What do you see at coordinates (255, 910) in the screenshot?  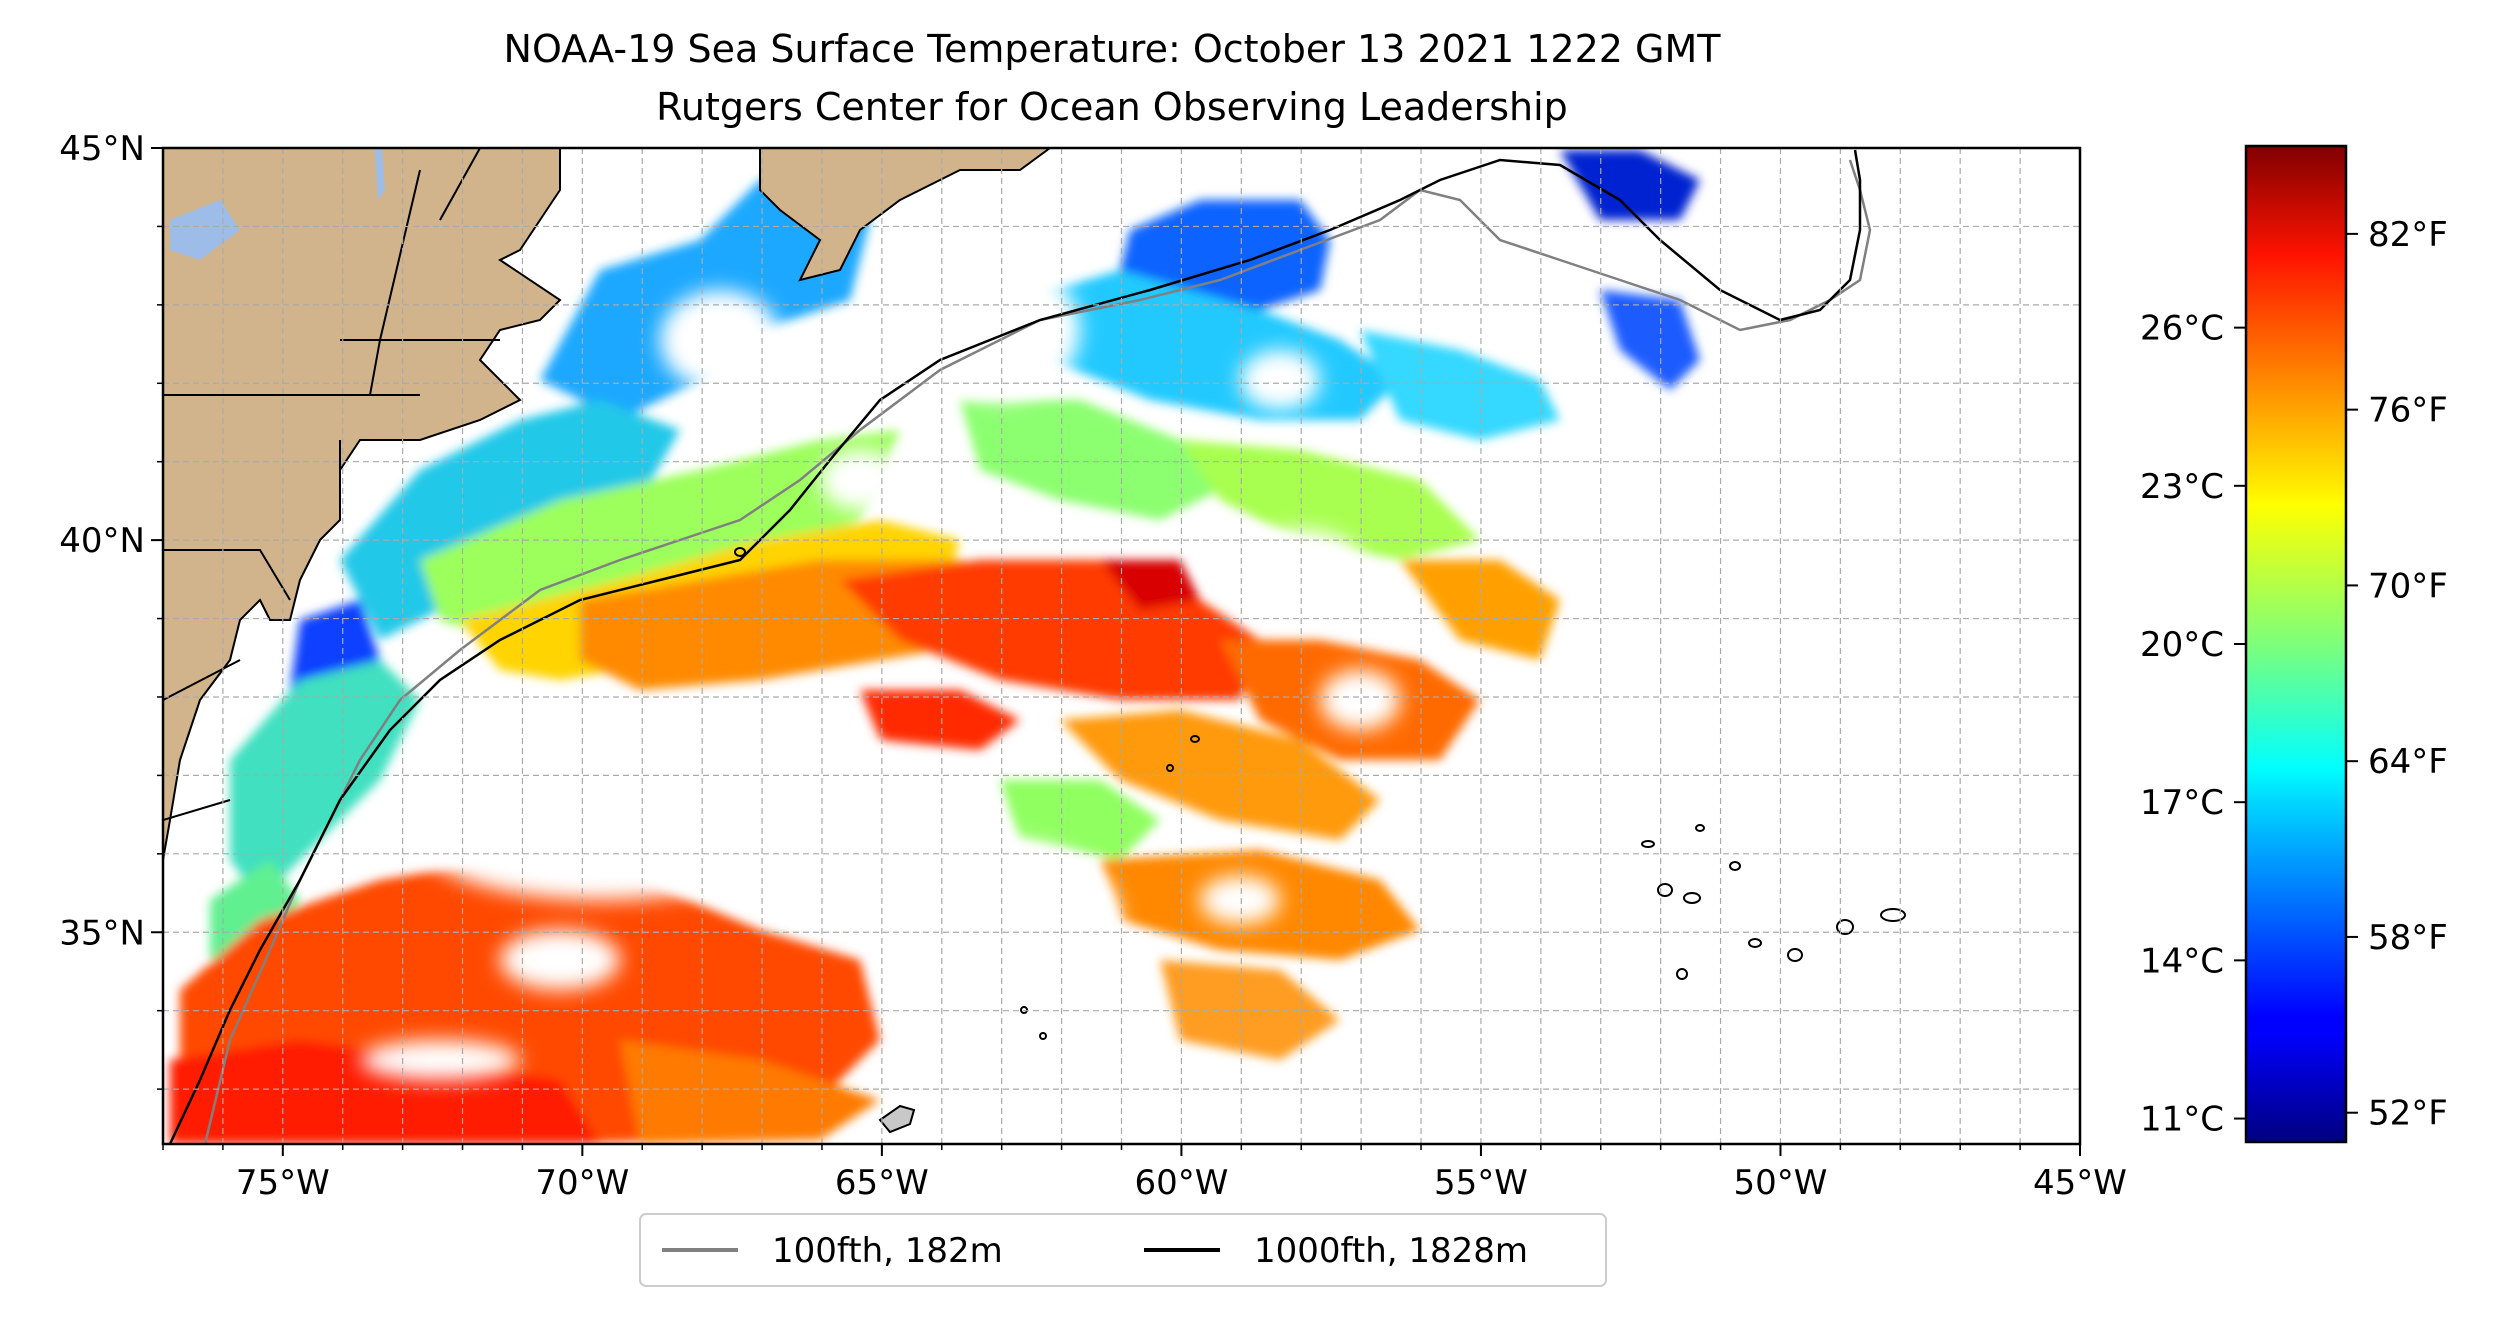 I see `sst-patch-nc-shelf` at bounding box center [255, 910].